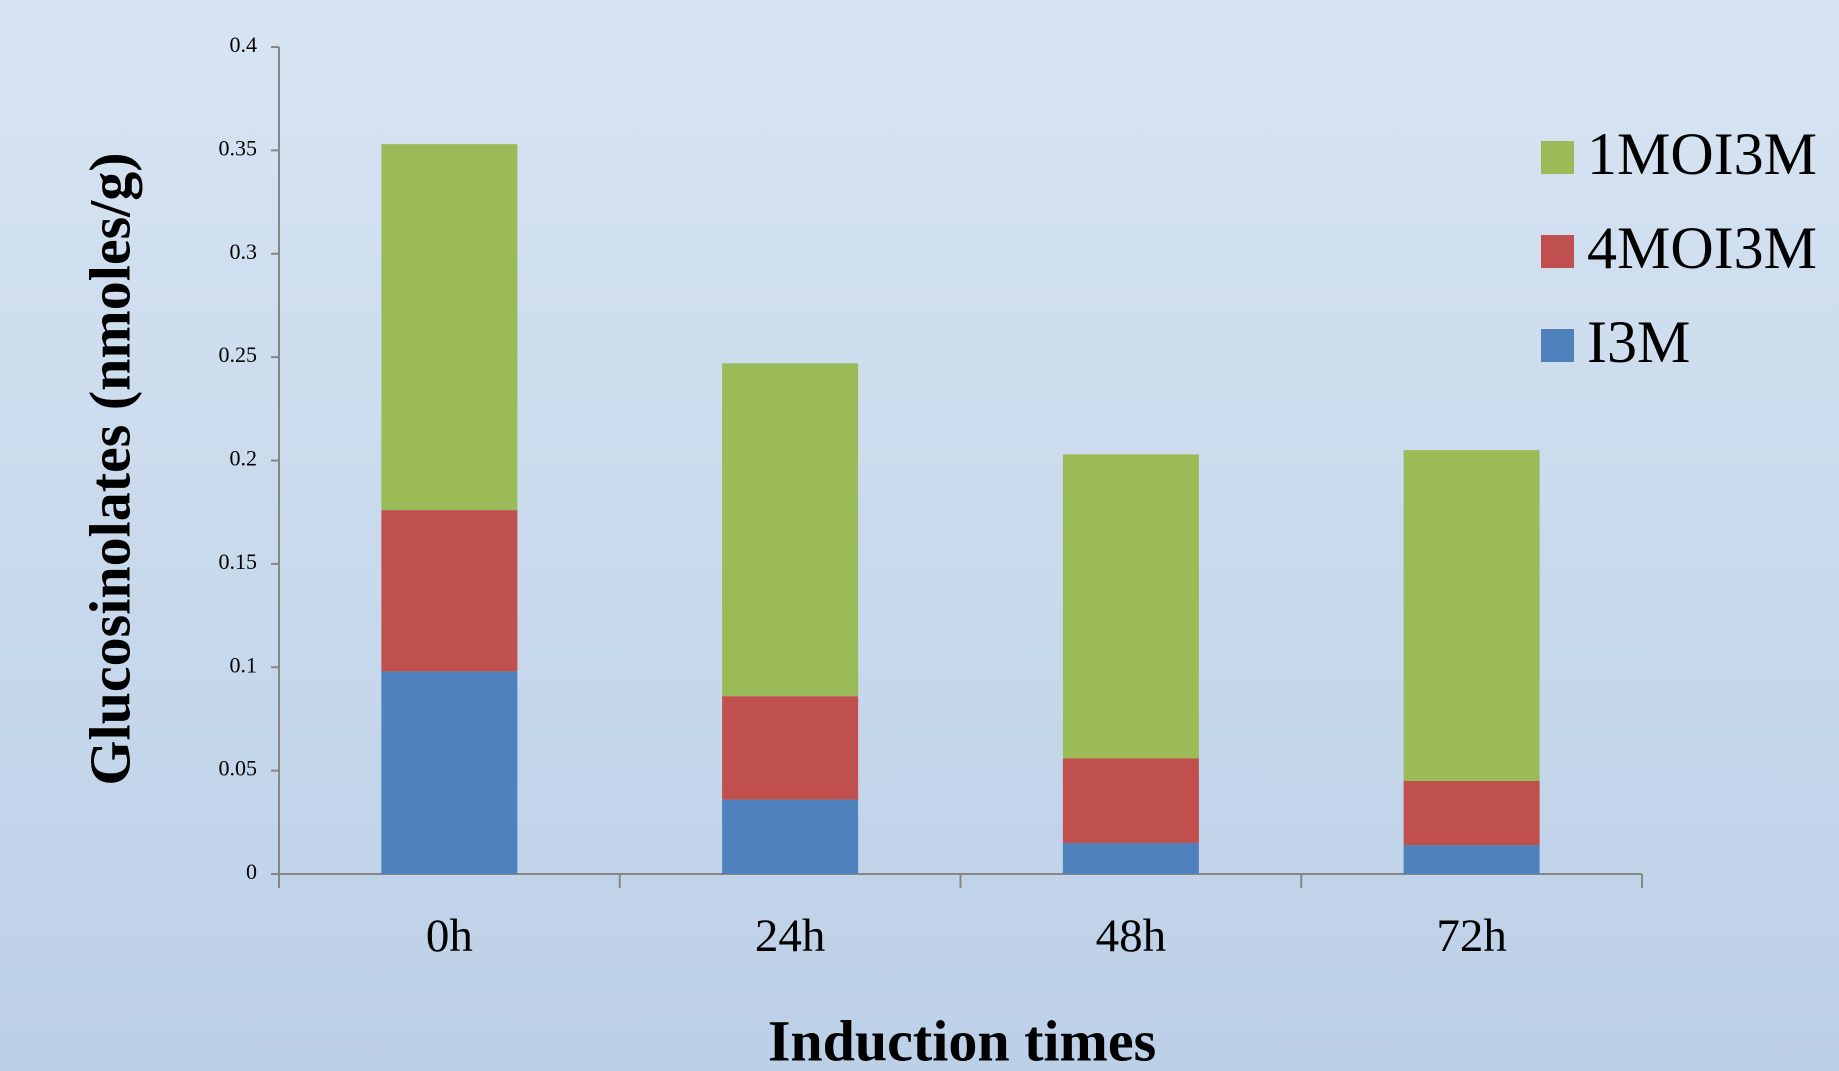 The image size is (1839, 1071). Describe the element at coordinates (238, 354) in the screenshot. I see `y-tick-label: 0.25` at that location.